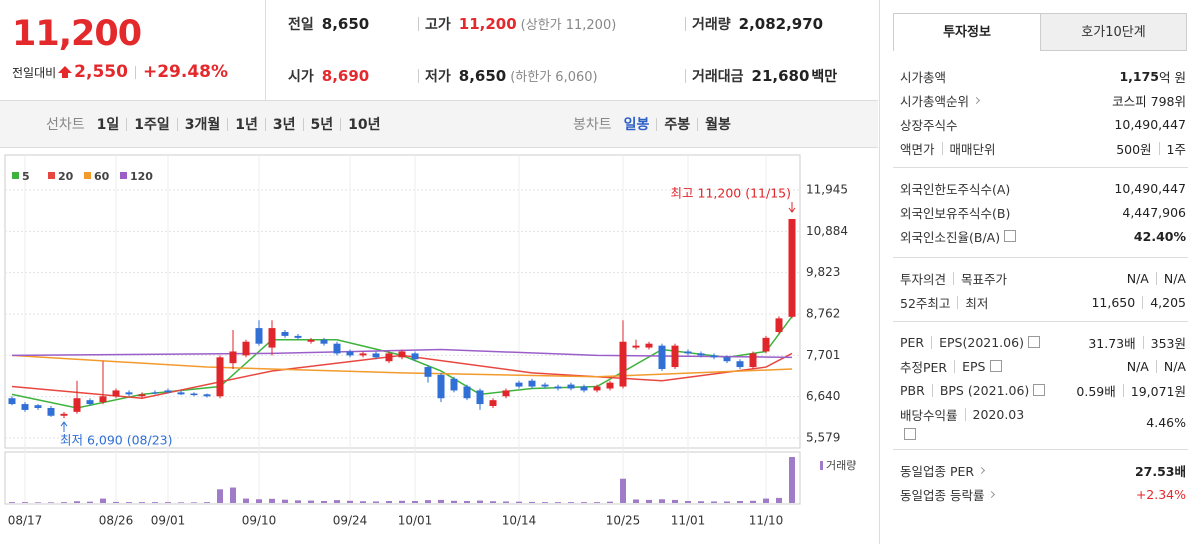  Describe the element at coordinates (1114, 32) in the screenshot. I see `tab: 호가10단계` at that location.